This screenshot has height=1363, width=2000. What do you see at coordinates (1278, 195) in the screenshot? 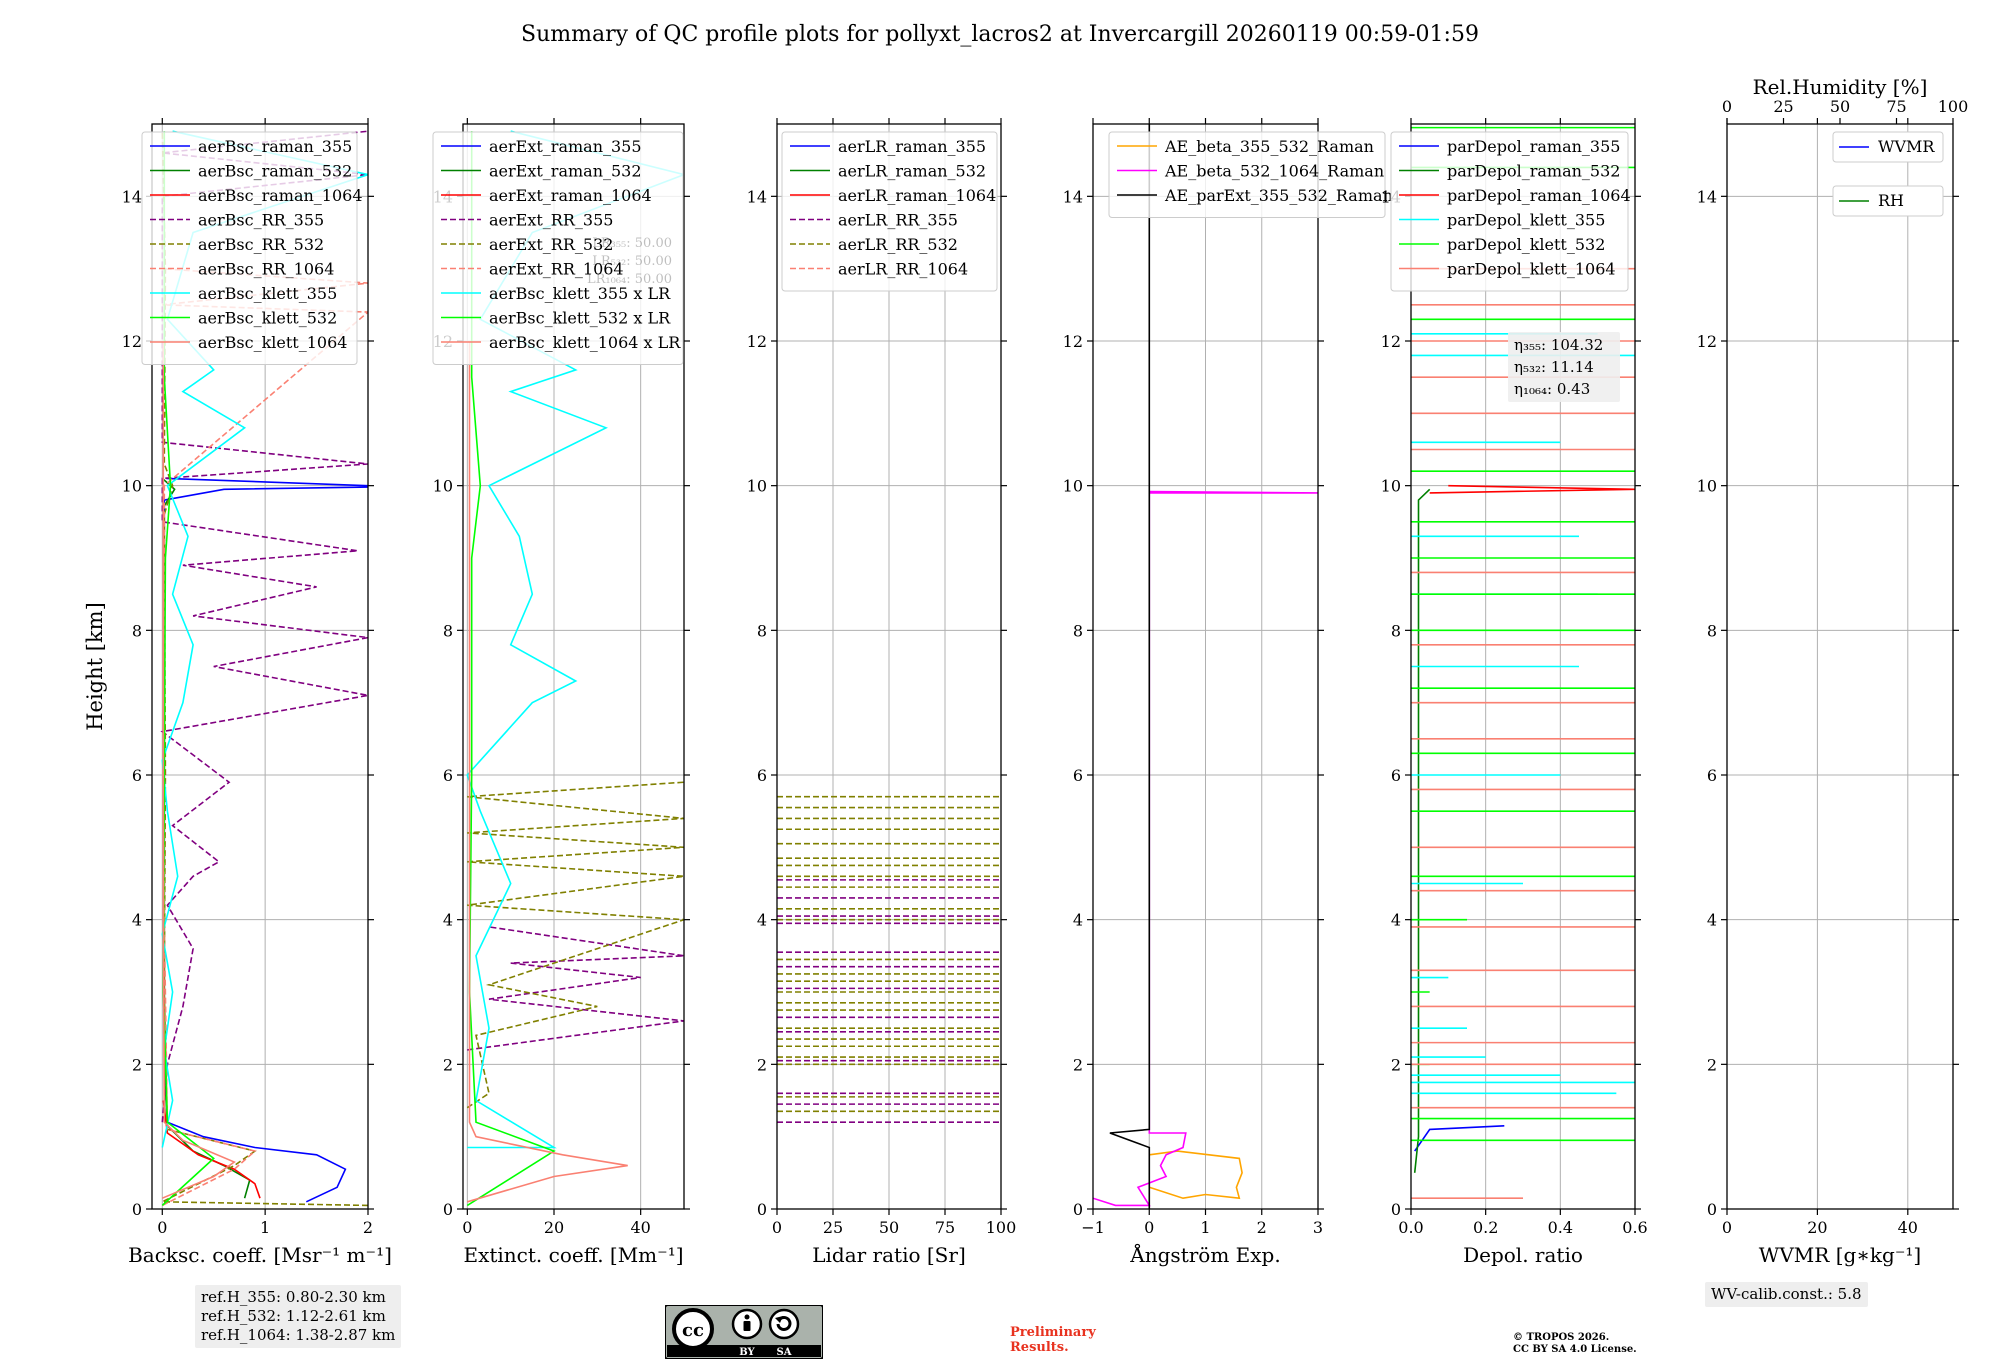
I see `legend-label: AE_parExt_355_532_Raman` at bounding box center [1278, 195].